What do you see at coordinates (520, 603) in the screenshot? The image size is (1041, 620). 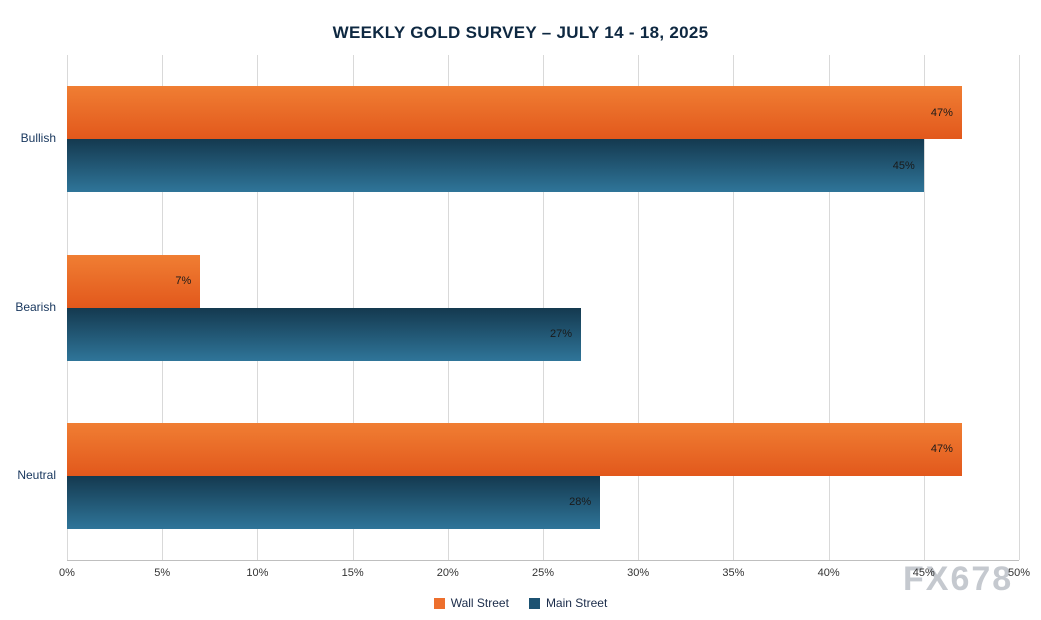 I see `legend: Wall Street Main Street` at bounding box center [520, 603].